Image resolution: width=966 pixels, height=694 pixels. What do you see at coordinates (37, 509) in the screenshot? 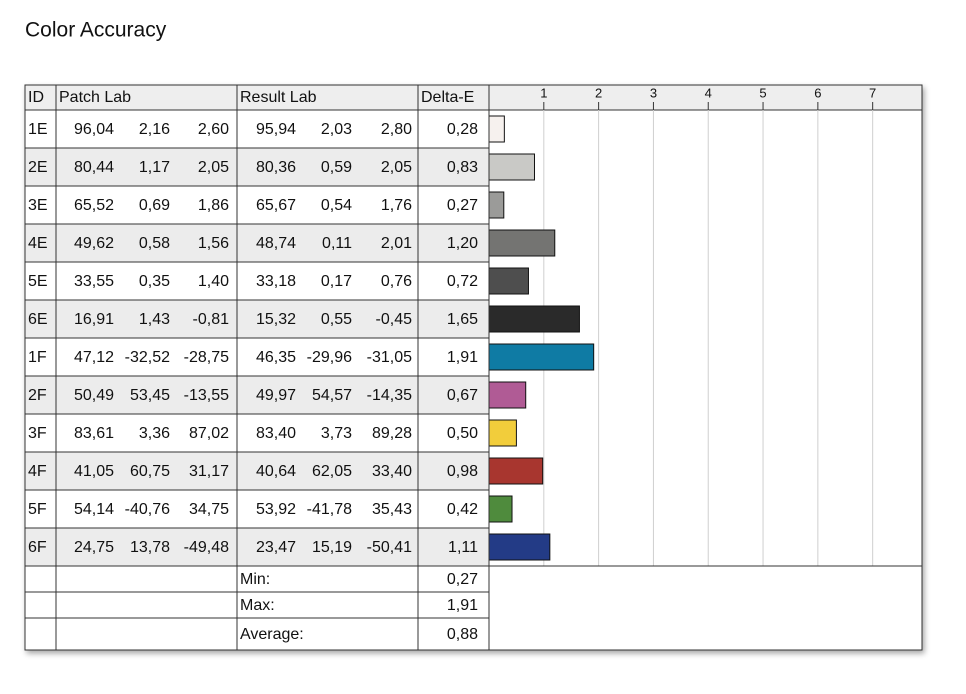
I see `row-id: 5F` at bounding box center [37, 509].